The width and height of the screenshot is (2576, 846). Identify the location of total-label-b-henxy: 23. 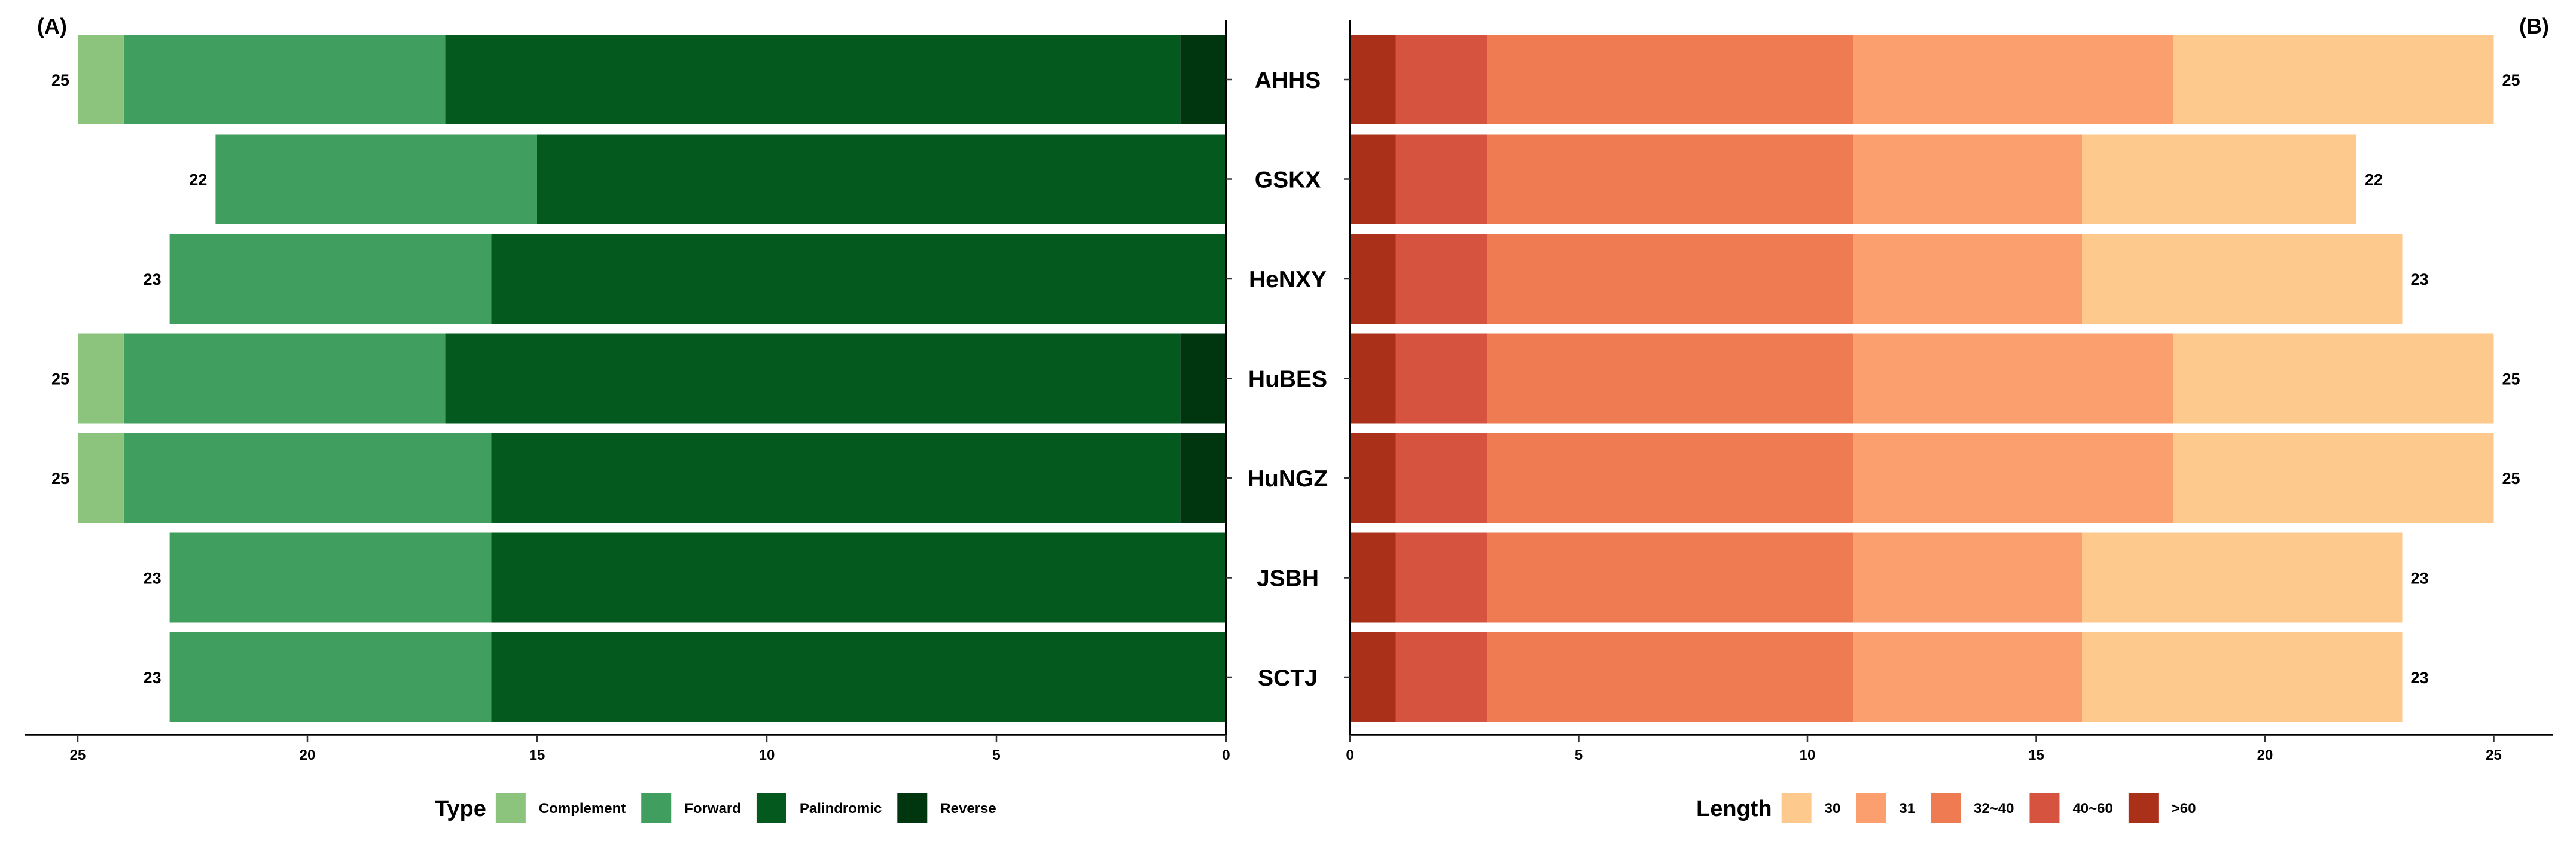
(2420, 279).